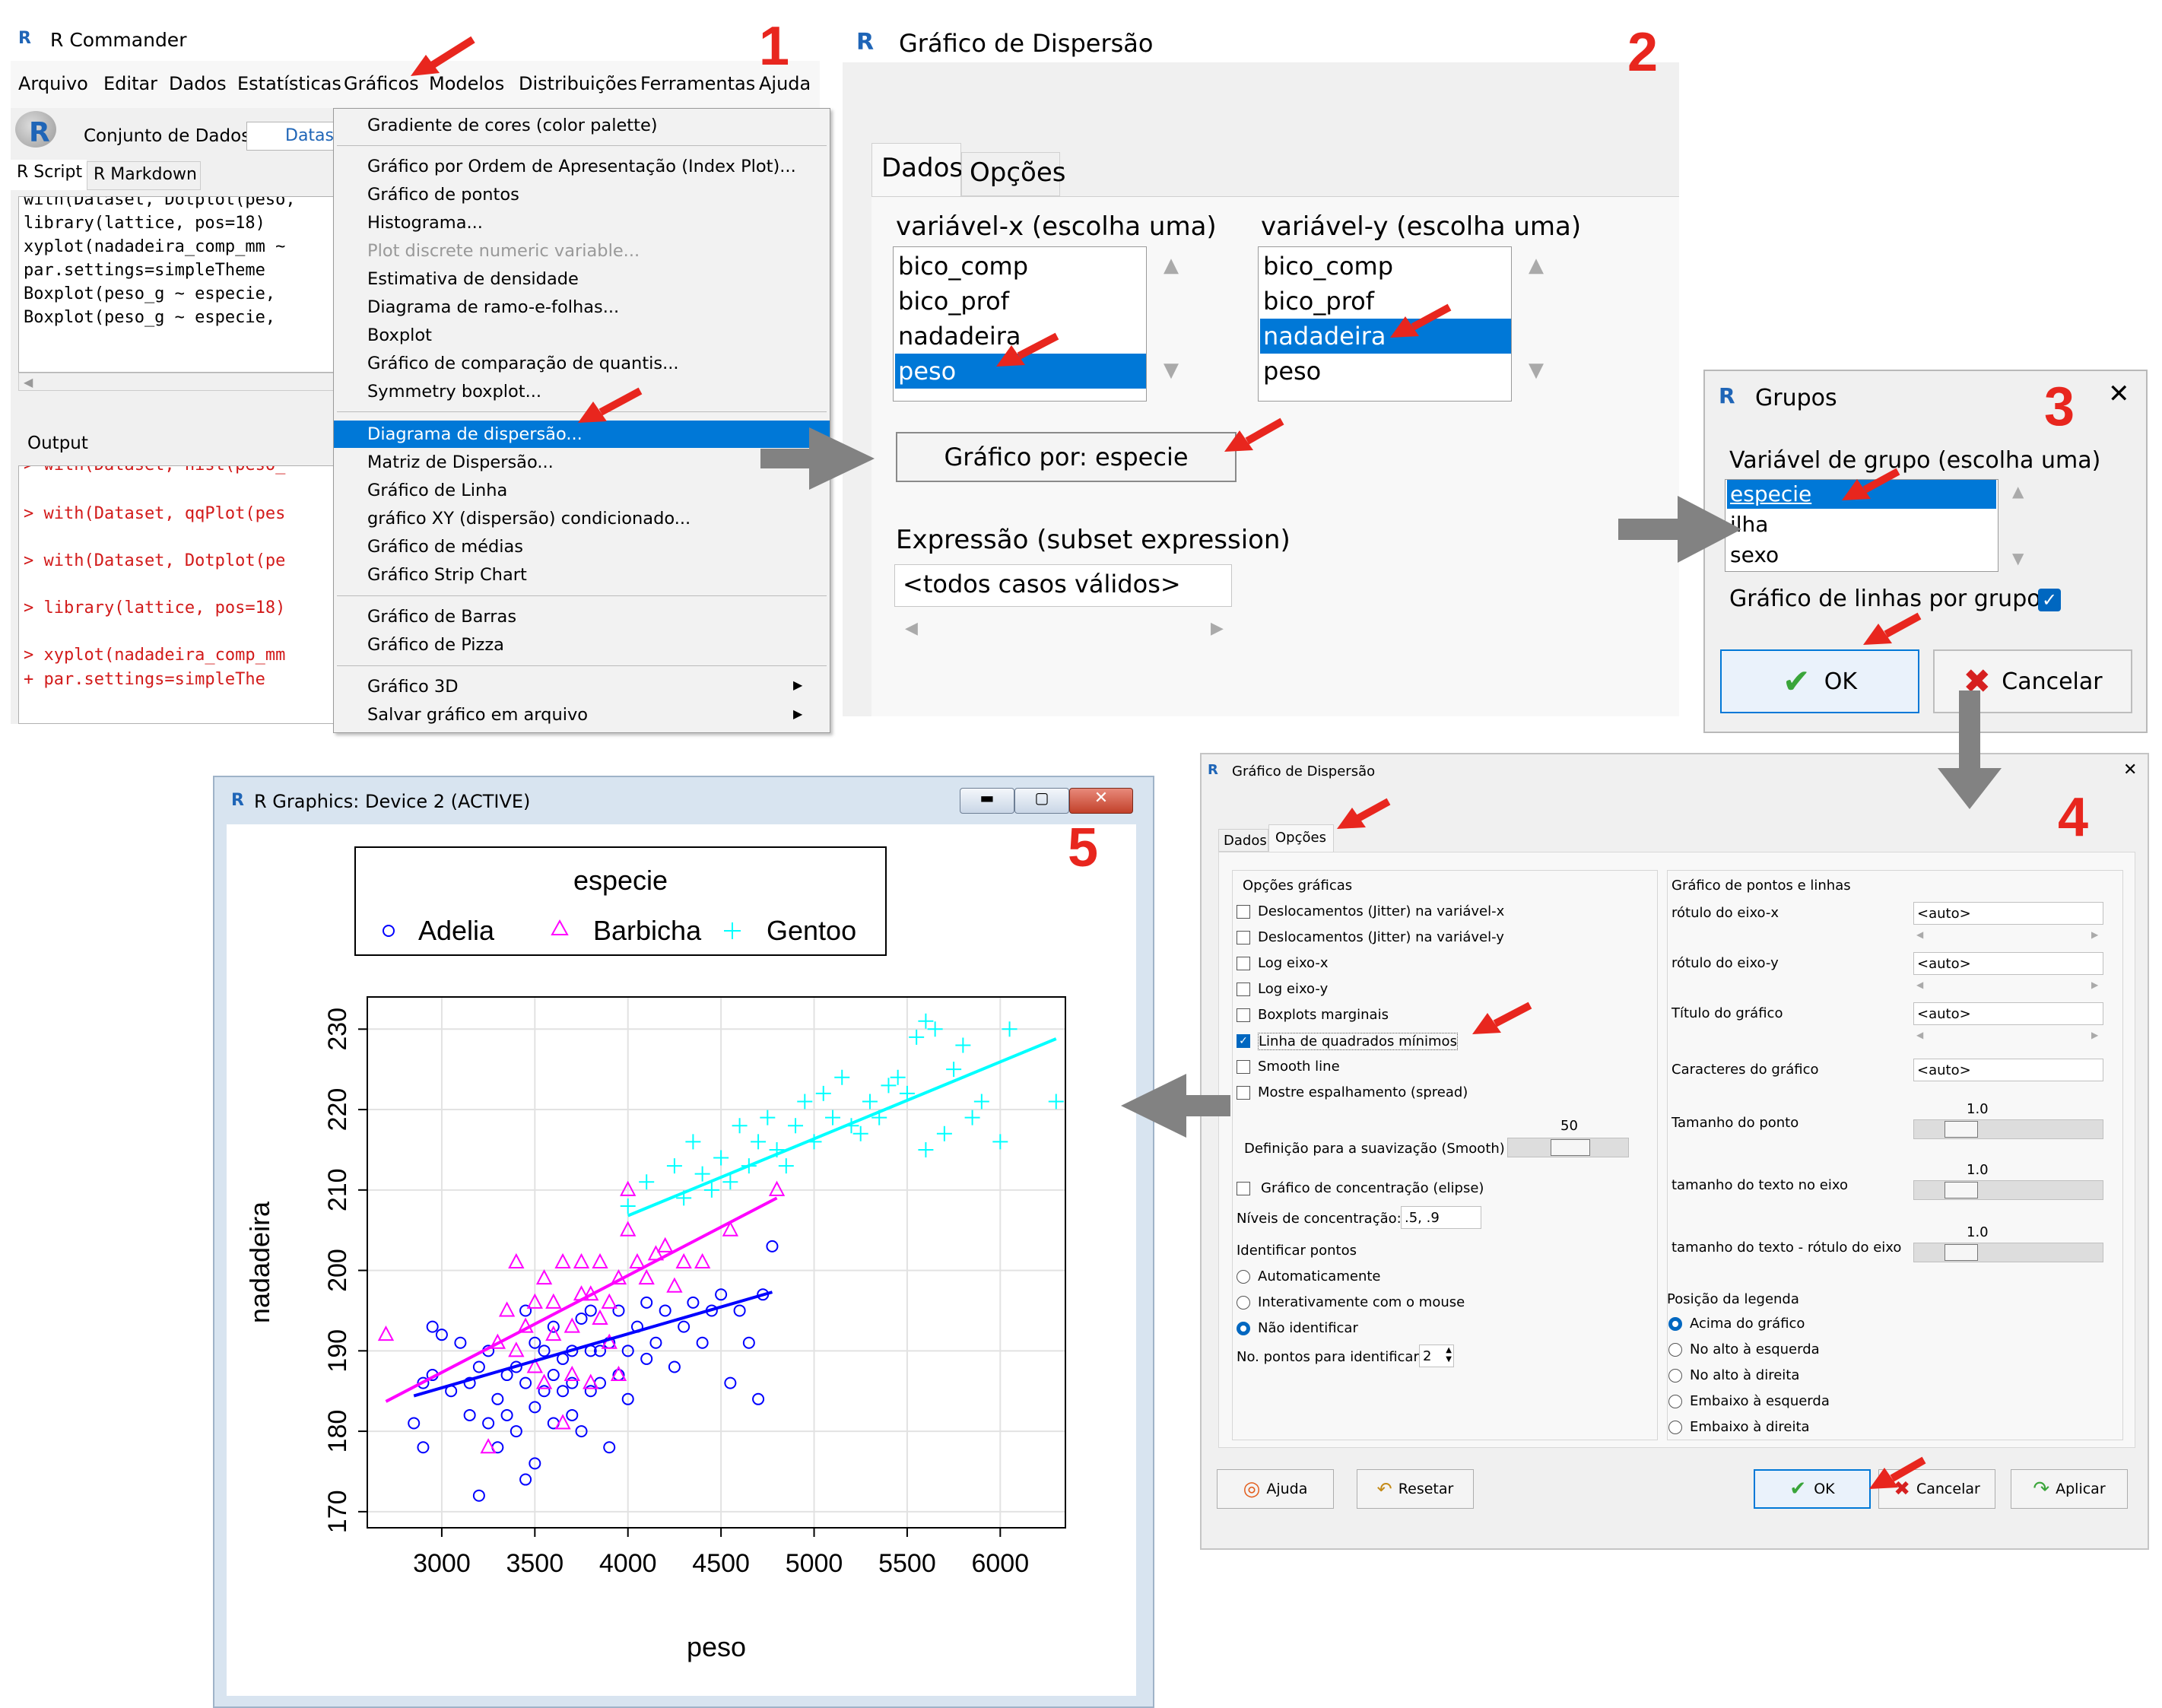 This screenshot has width=2162, height=1708. What do you see at coordinates (144, 176) in the screenshot?
I see `tab-r-markdown: R Markdown` at bounding box center [144, 176].